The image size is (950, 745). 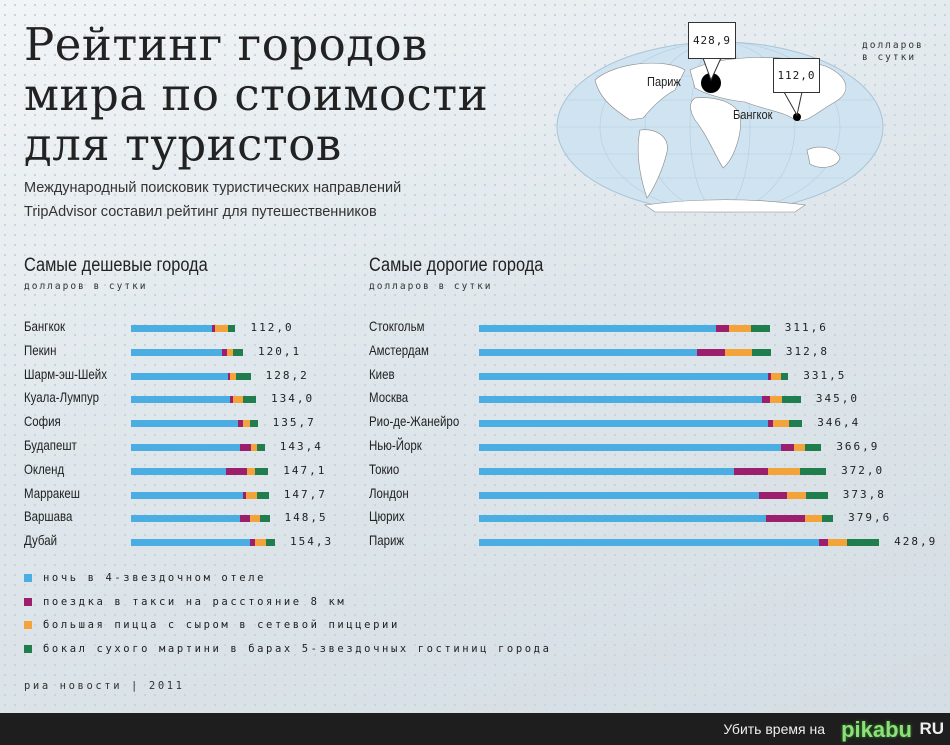 I want to click on bangkok-marker, so click(x=797, y=117).